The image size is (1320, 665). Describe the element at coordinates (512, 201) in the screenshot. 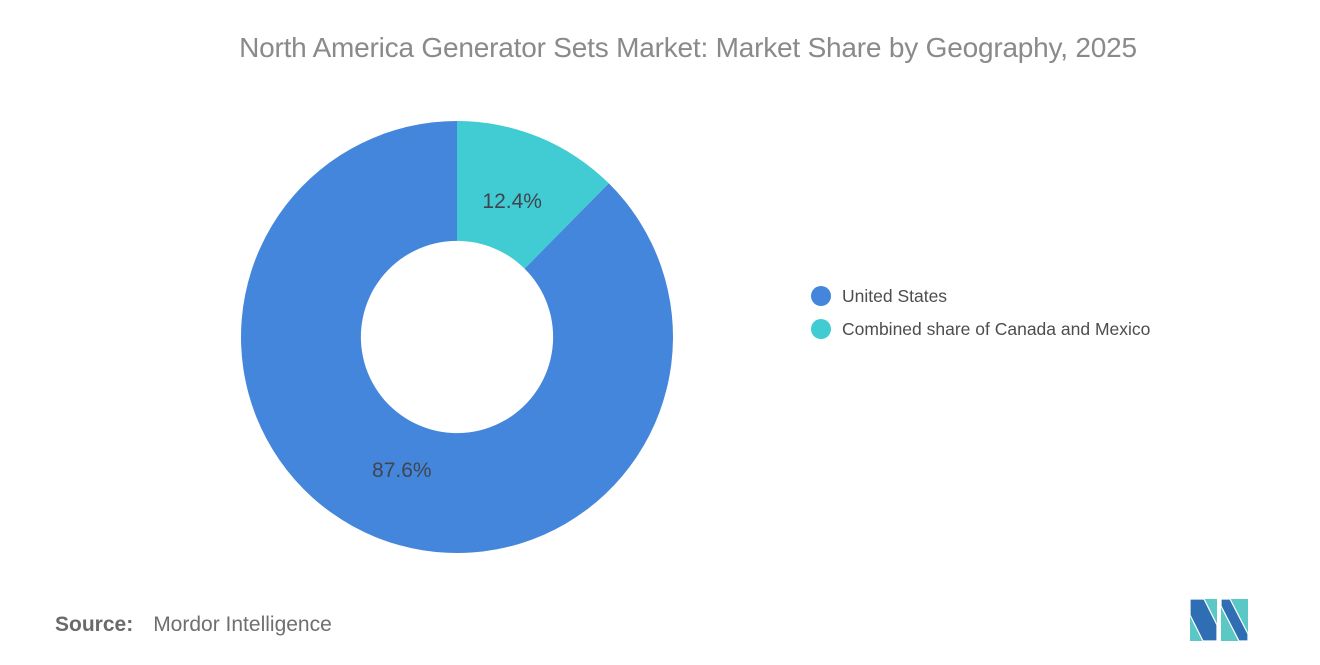

I see `slice-data-label: 12.4%` at that location.